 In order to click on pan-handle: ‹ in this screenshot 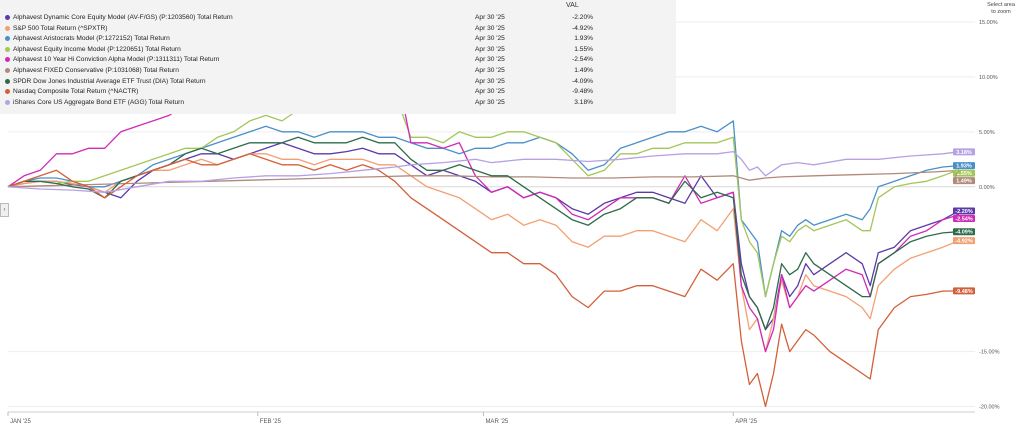, I will do `click(4, 210)`.